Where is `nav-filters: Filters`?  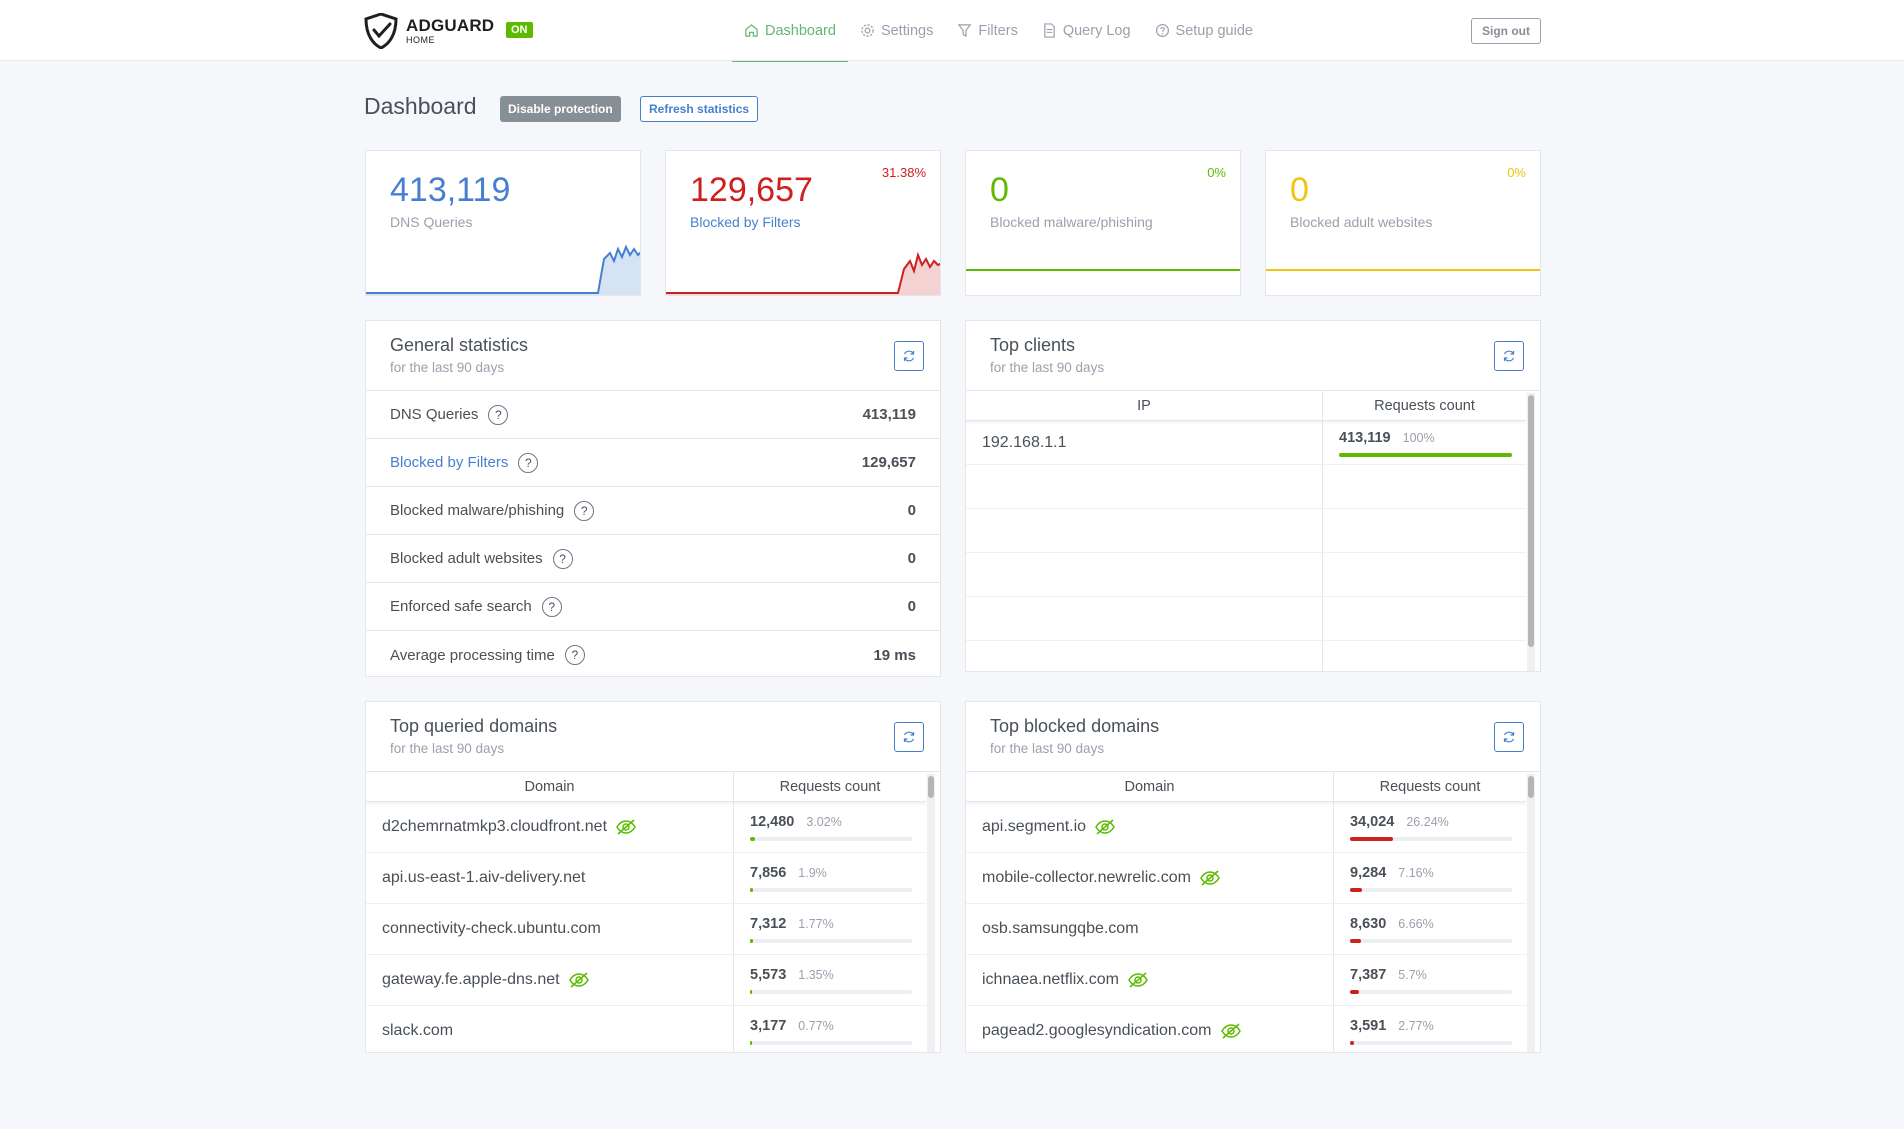
nav-filters: Filters is located at coordinates (987, 30).